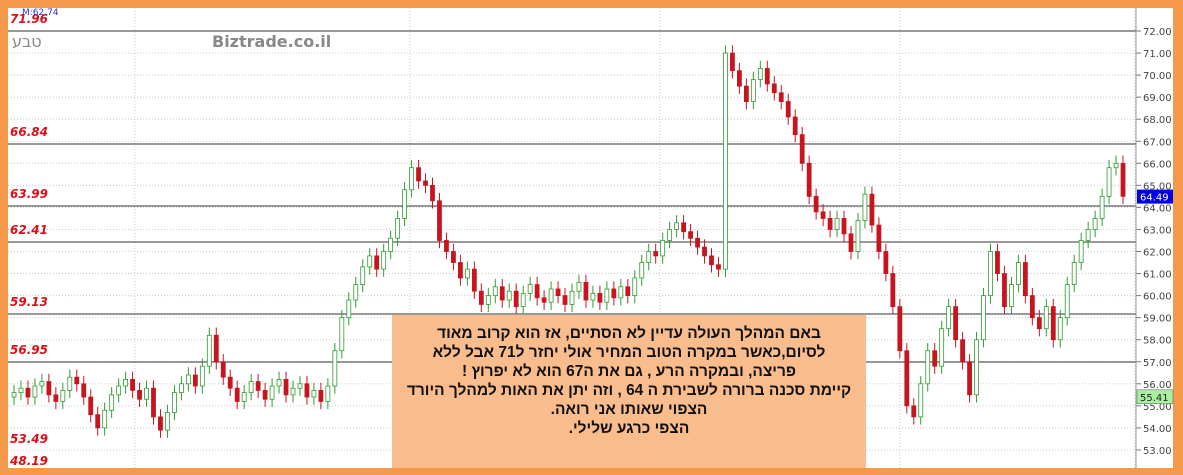 This screenshot has height=475, width=1183. What do you see at coordinates (1157, 407) in the screenshot?
I see `y-tick-label: 55.00` at bounding box center [1157, 407].